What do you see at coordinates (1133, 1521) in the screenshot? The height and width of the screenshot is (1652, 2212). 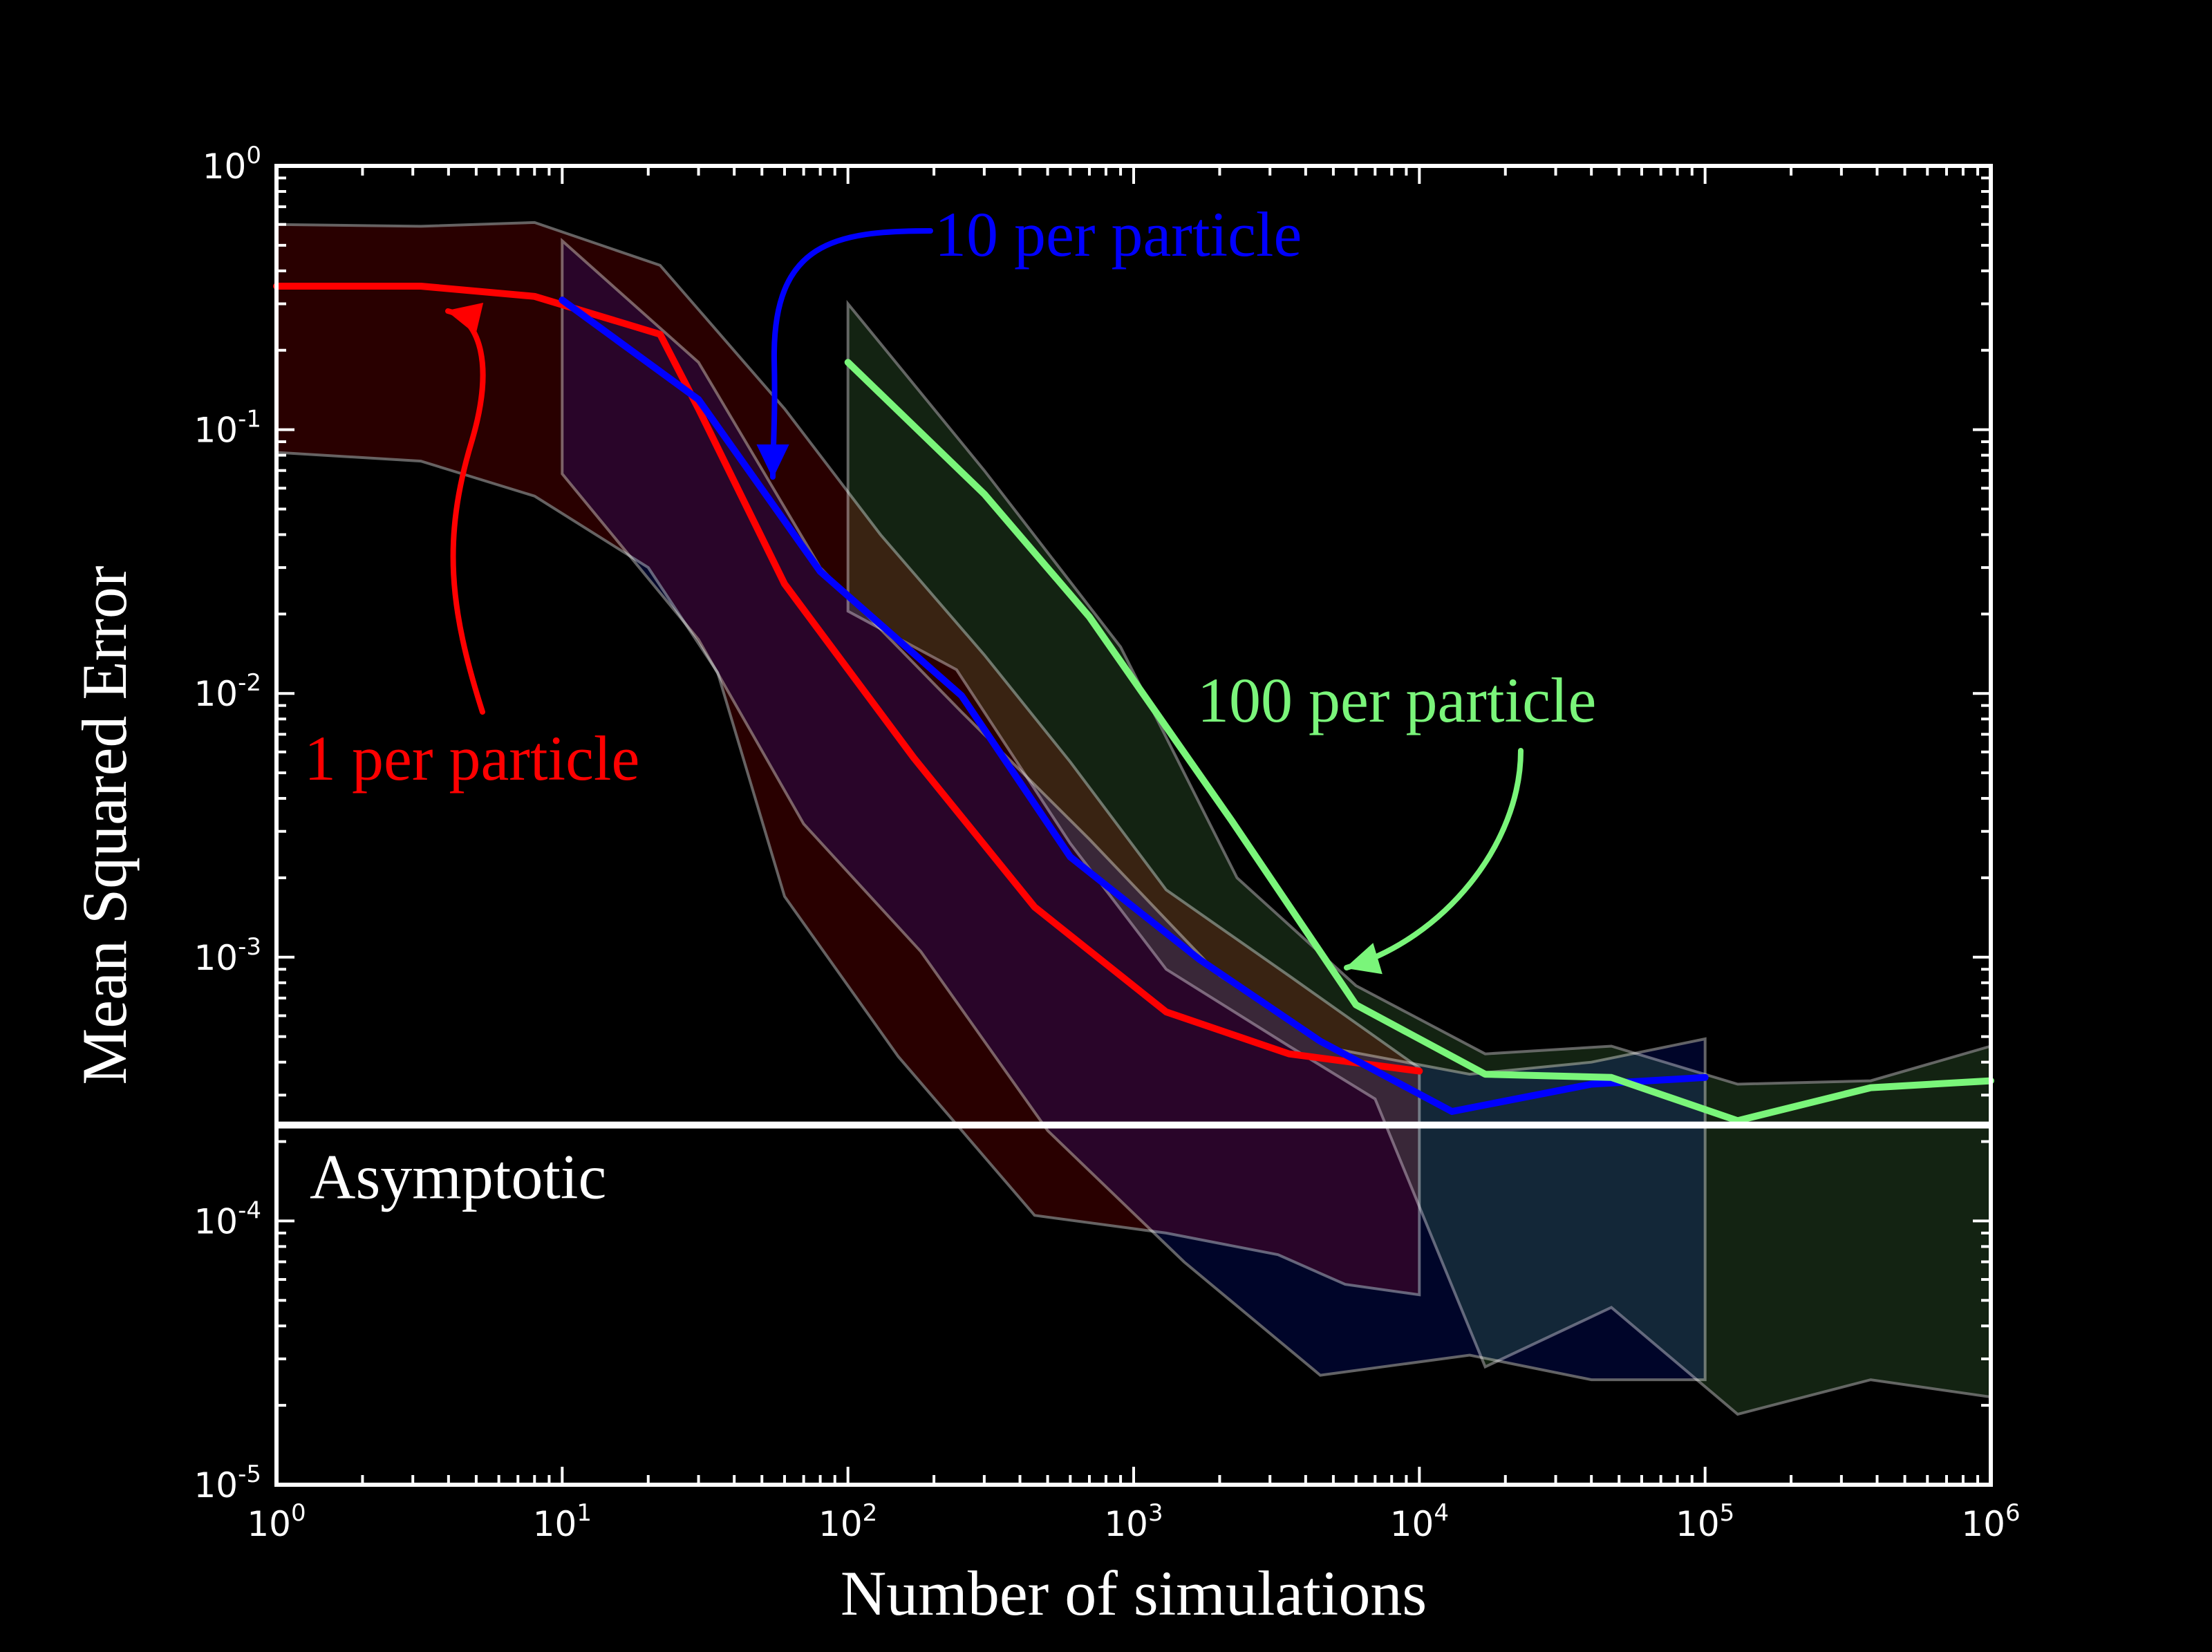 I see `x-tick-label: 10³` at bounding box center [1133, 1521].